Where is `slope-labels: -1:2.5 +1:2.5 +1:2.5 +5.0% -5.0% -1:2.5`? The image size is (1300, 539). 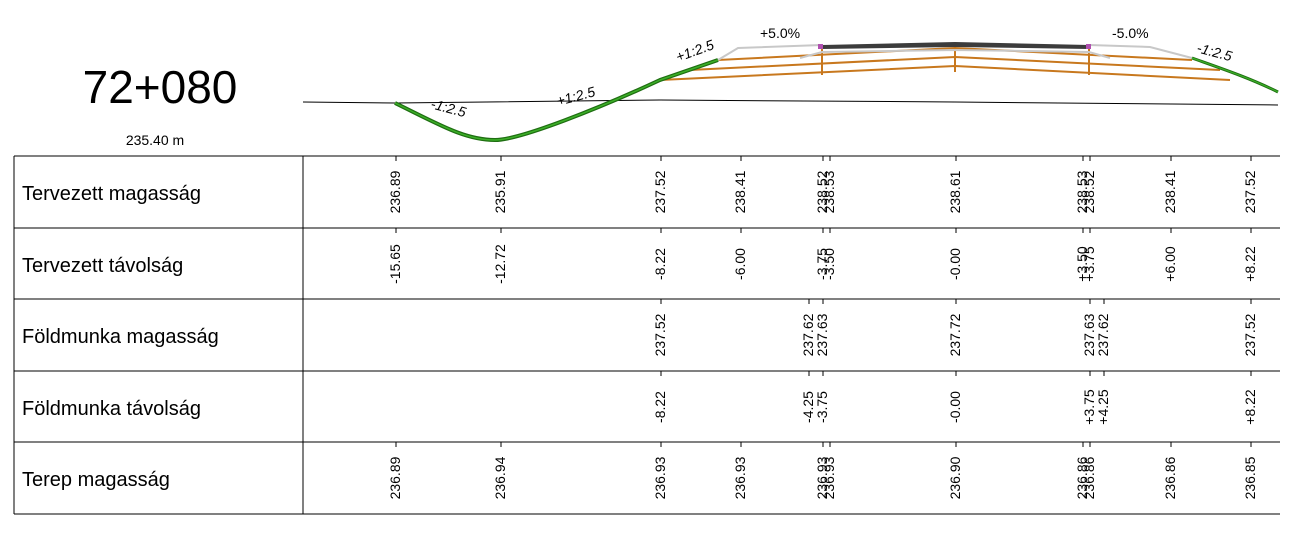
slope-labels: -1:2.5 +1:2.5 +1:2.5 +5.0% -5.0% -1:2.5 is located at coordinates (831, 72).